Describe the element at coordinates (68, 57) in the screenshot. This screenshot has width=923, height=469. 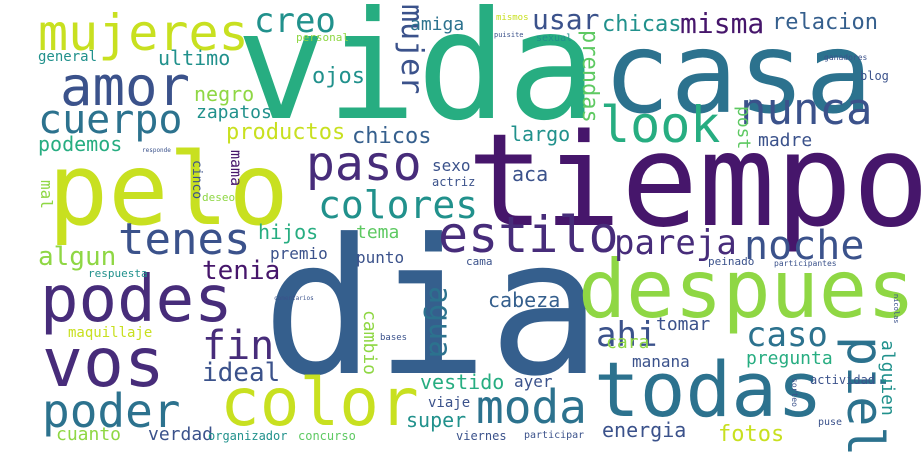
I see `word-general: general` at that location.